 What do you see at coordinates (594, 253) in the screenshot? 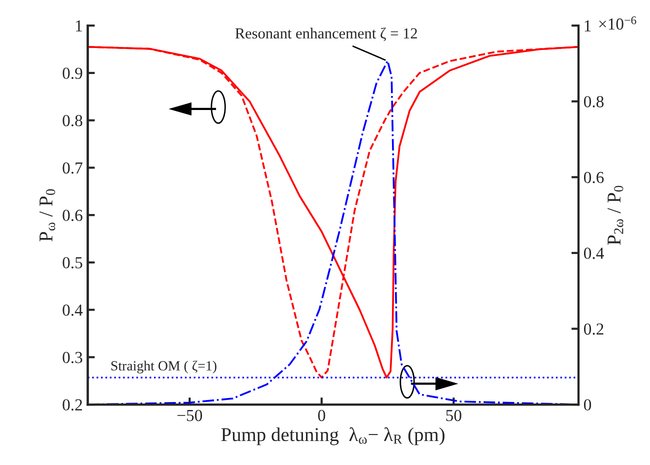
I see `y2-tick-label: 0.4` at bounding box center [594, 253].